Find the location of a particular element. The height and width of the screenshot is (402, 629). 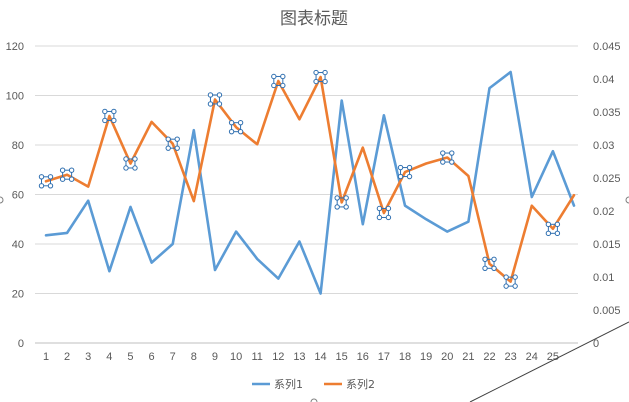

x-tick-label: 5 is located at coordinates (130, 357).